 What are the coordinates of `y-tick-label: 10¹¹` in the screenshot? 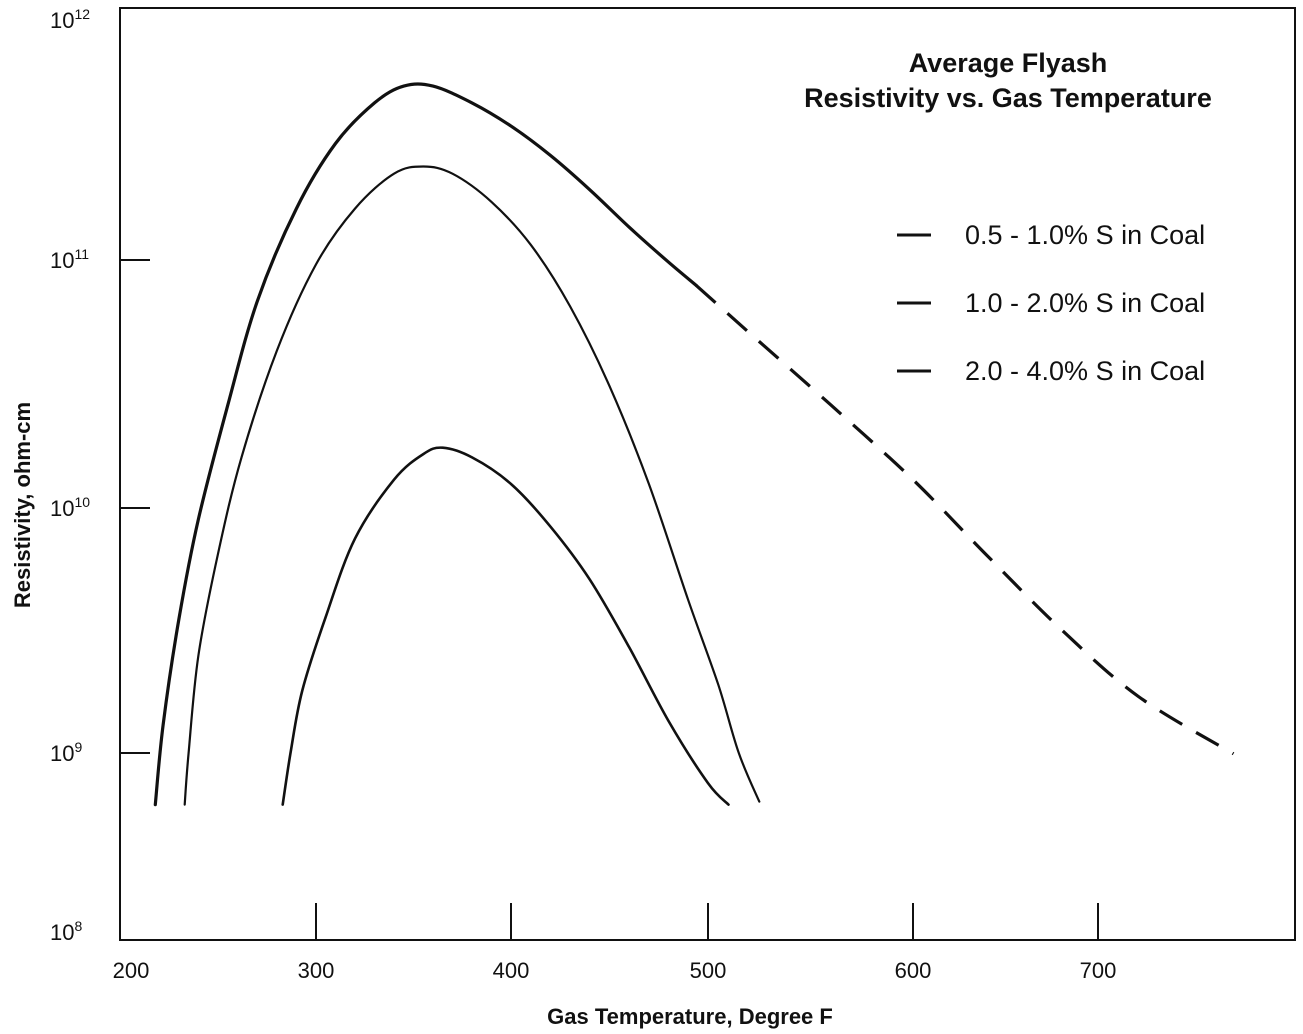 It's located at (69, 259).